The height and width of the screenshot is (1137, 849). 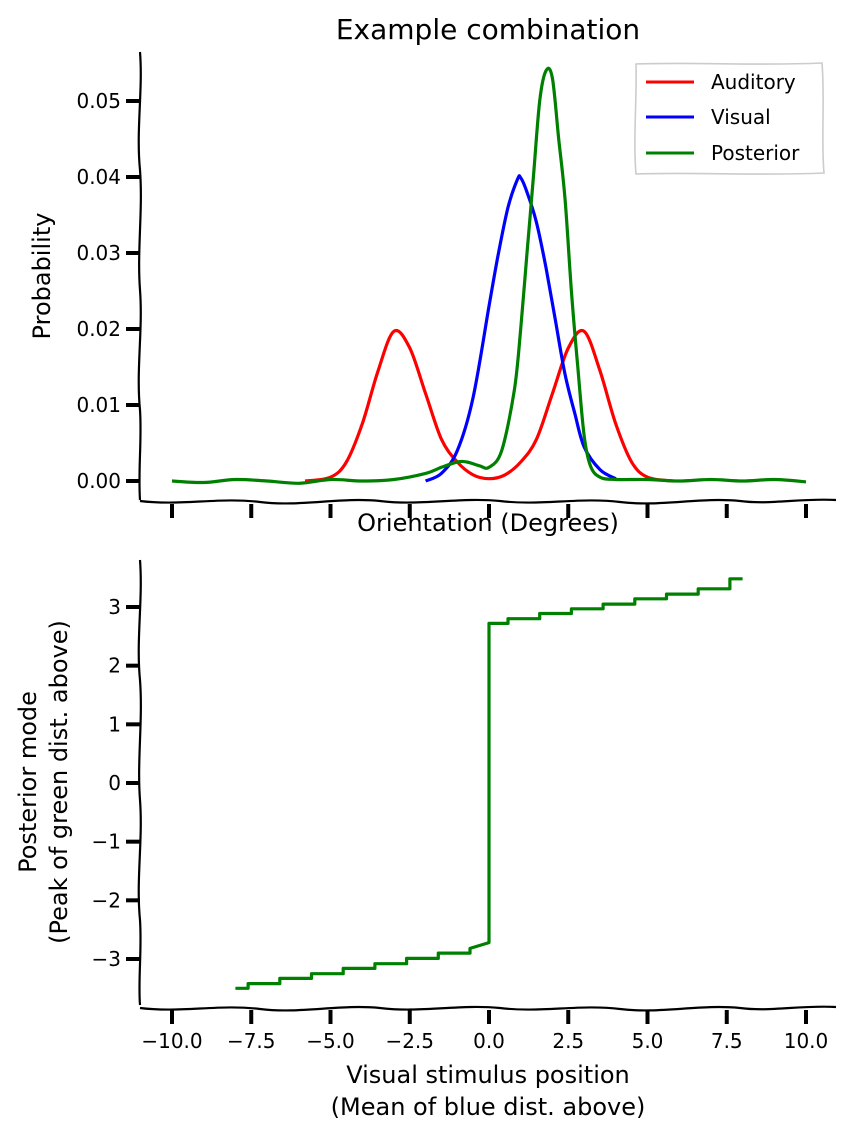 I want to click on x-tick-label: −10.0, so click(x=171, y=1041).